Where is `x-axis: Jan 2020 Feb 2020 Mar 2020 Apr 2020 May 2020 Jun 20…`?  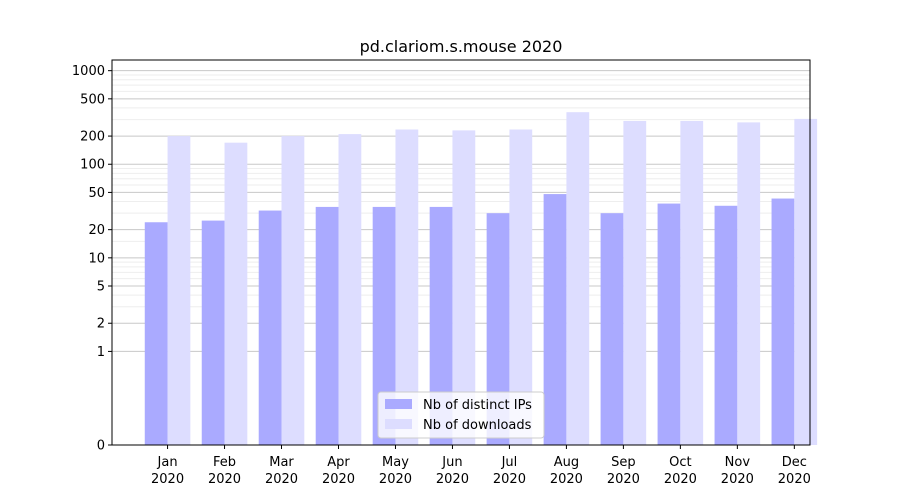 x-axis: Jan 2020 Feb 2020 Mar 2020 Apr 2020 May 2020 Jun 20… is located at coordinates (481, 466).